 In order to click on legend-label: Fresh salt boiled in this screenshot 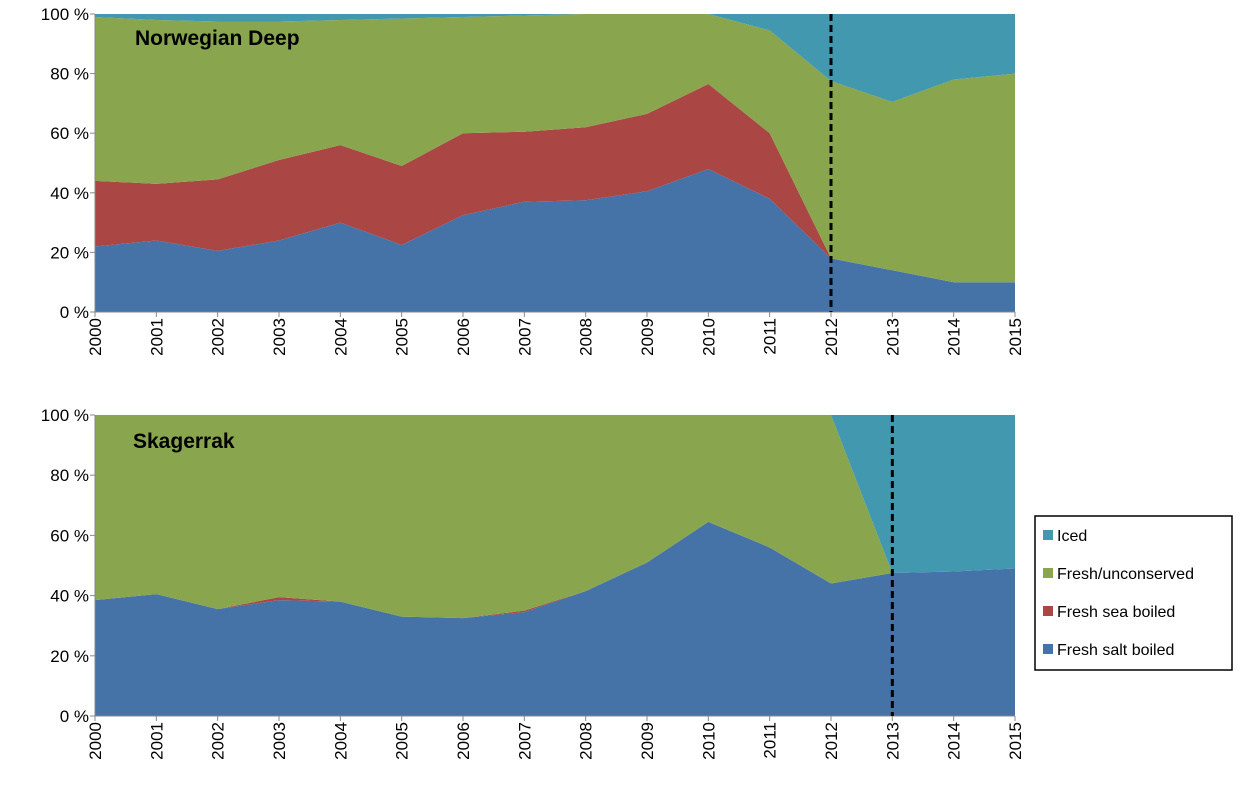, I will do `click(1115, 650)`.